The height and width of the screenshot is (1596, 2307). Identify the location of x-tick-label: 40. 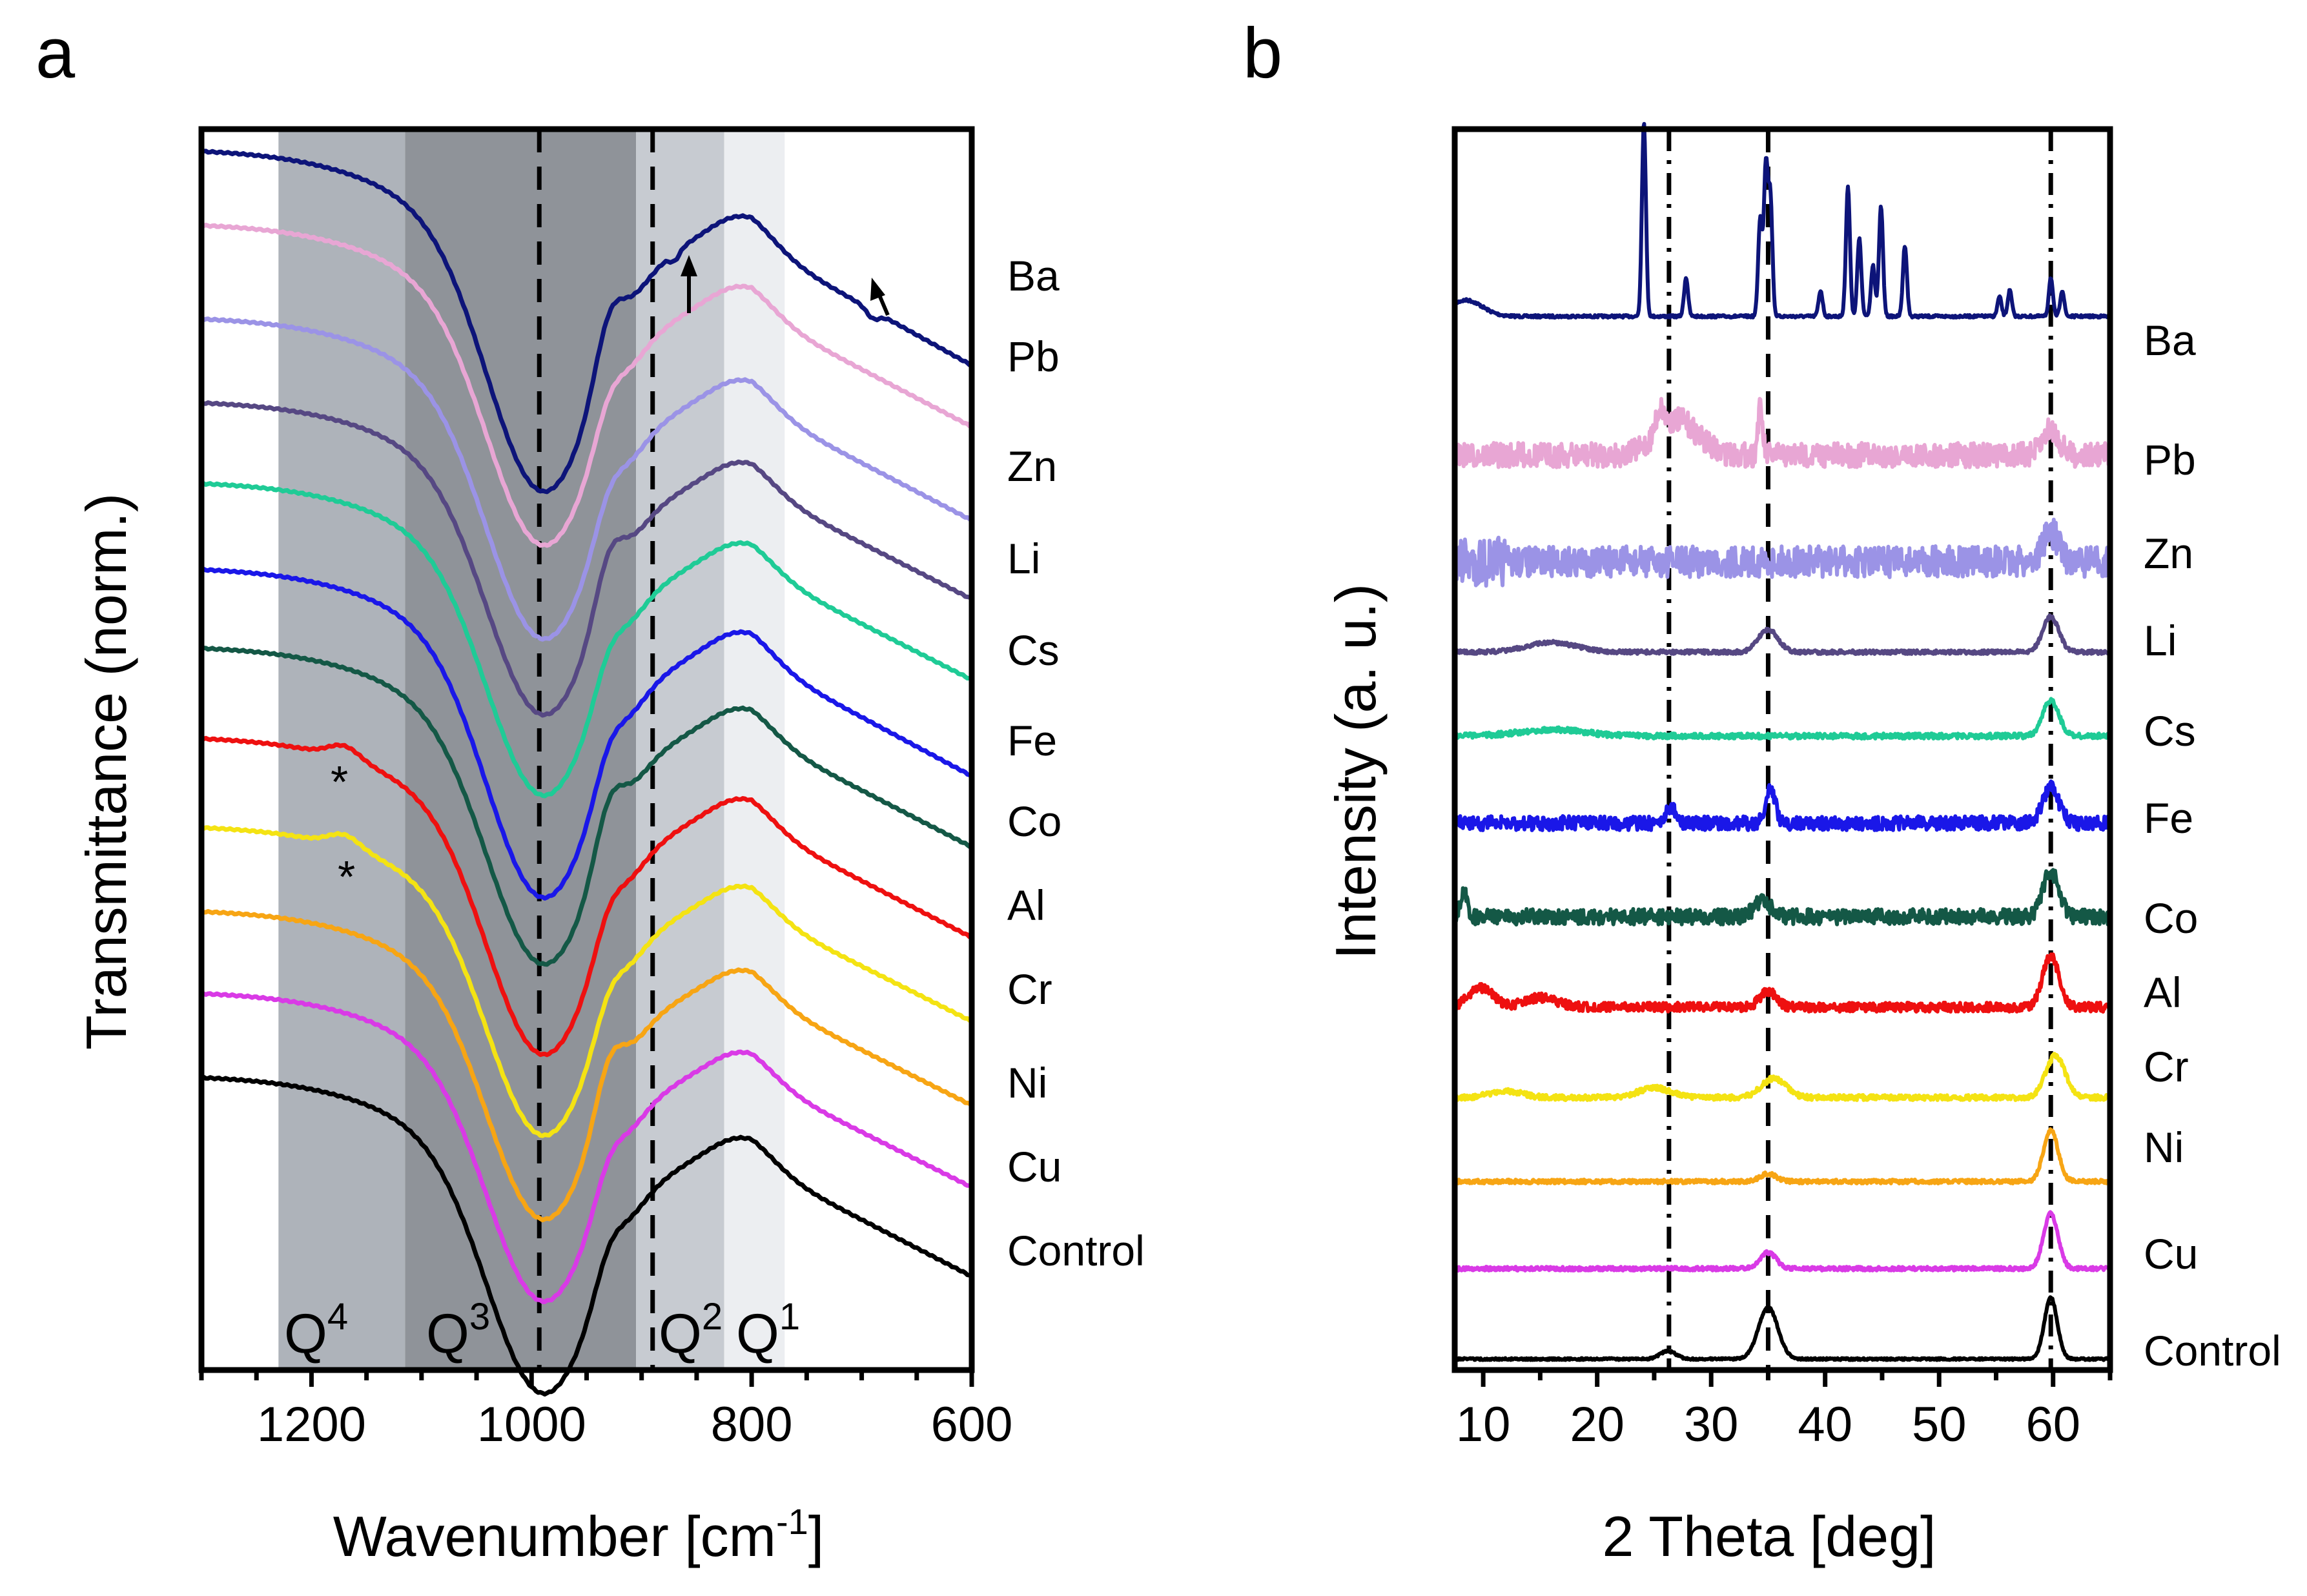
(1825, 1425).